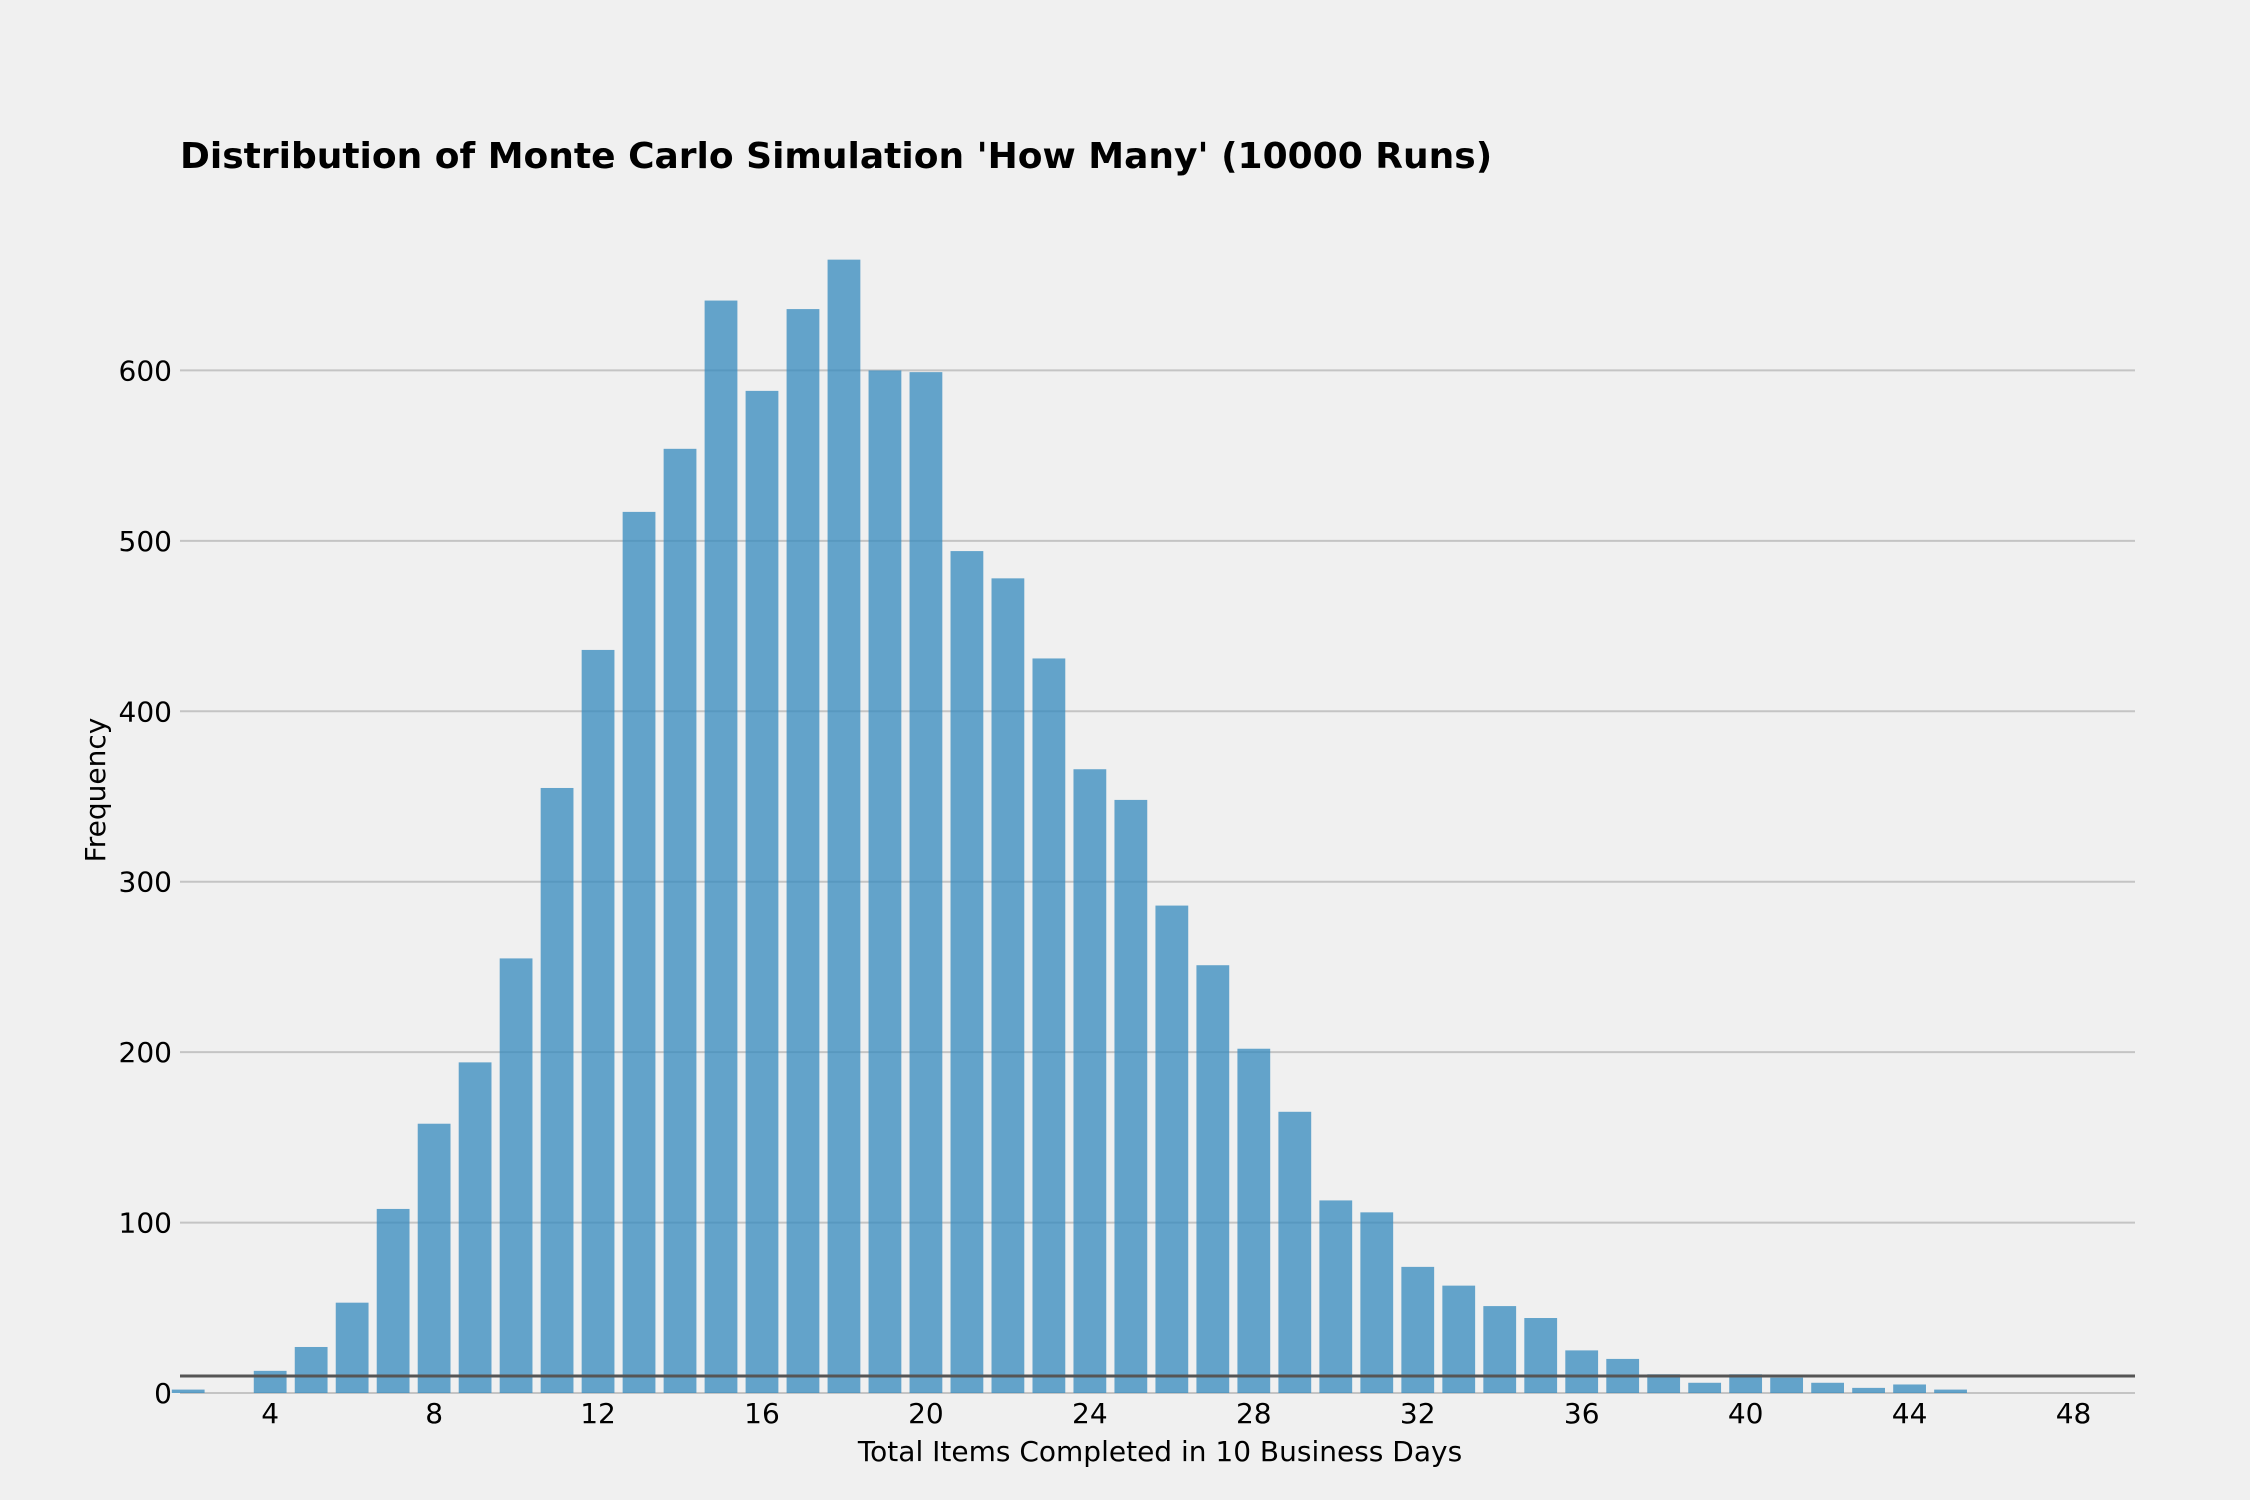 The image size is (2250, 1500). I want to click on x-tick-label-8: 8, so click(434, 1413).